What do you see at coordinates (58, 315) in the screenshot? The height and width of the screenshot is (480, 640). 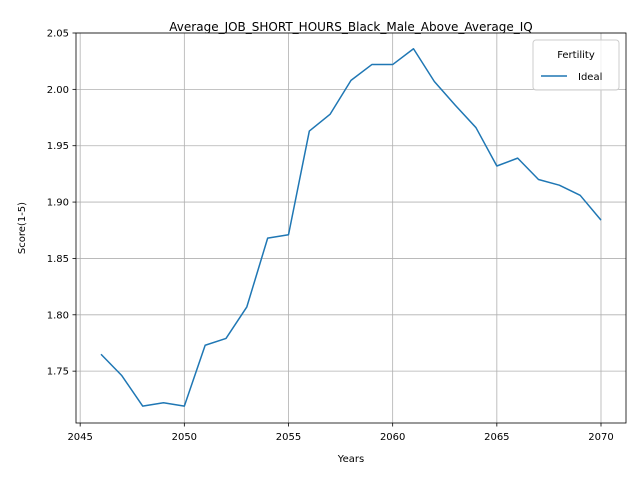 I see `y-tick-label: 1.80` at bounding box center [58, 315].